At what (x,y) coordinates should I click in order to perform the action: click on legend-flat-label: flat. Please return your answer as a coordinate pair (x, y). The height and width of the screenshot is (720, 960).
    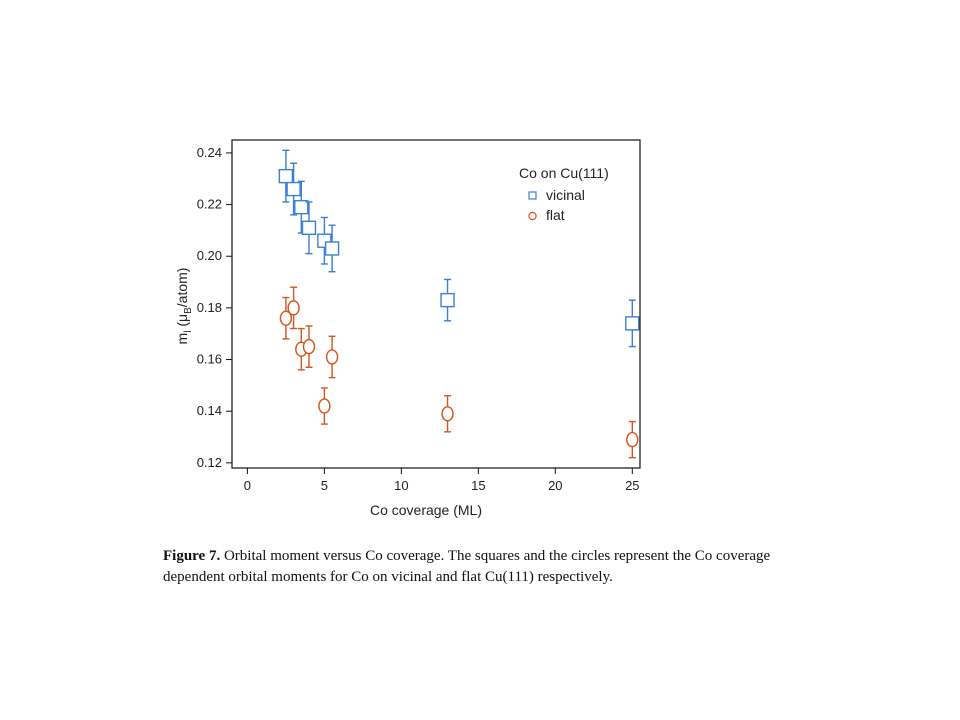
    Looking at the image, I should click on (555, 215).